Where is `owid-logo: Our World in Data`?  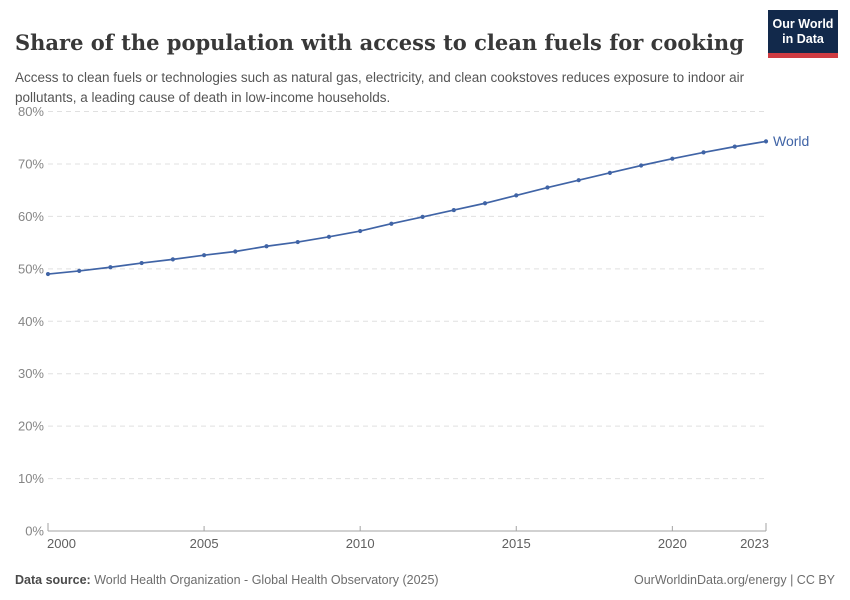
owid-logo: Our World in Data is located at coordinates (803, 34).